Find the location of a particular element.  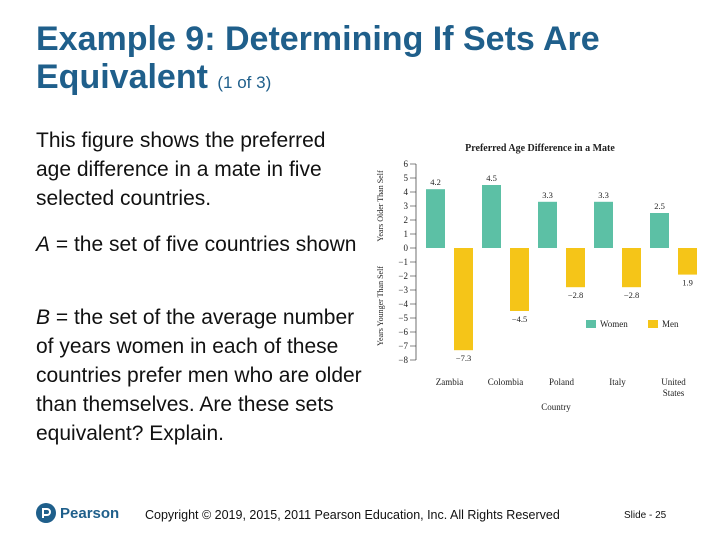

paragraph-set-a: A = the set of five countries shown is located at coordinates (201, 244).